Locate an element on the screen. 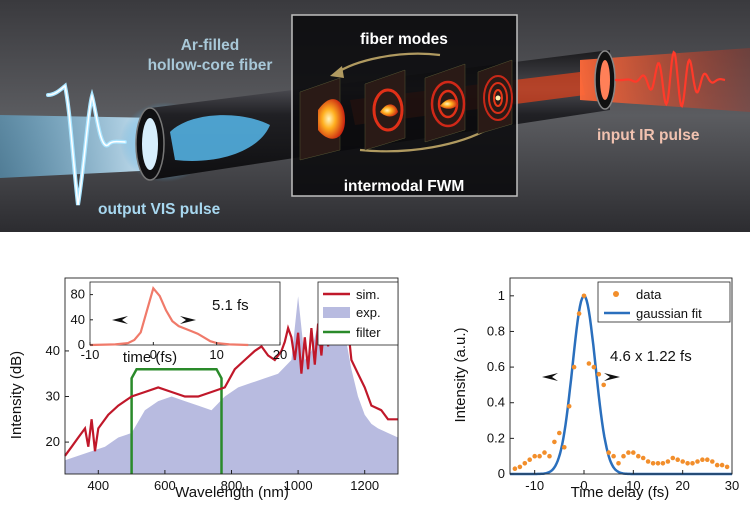 The image size is (750, 506). legend-sim: sim. is located at coordinates (368, 294).